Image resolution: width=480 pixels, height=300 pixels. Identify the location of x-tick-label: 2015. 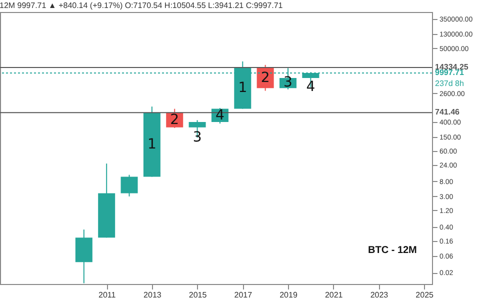
(198, 295).